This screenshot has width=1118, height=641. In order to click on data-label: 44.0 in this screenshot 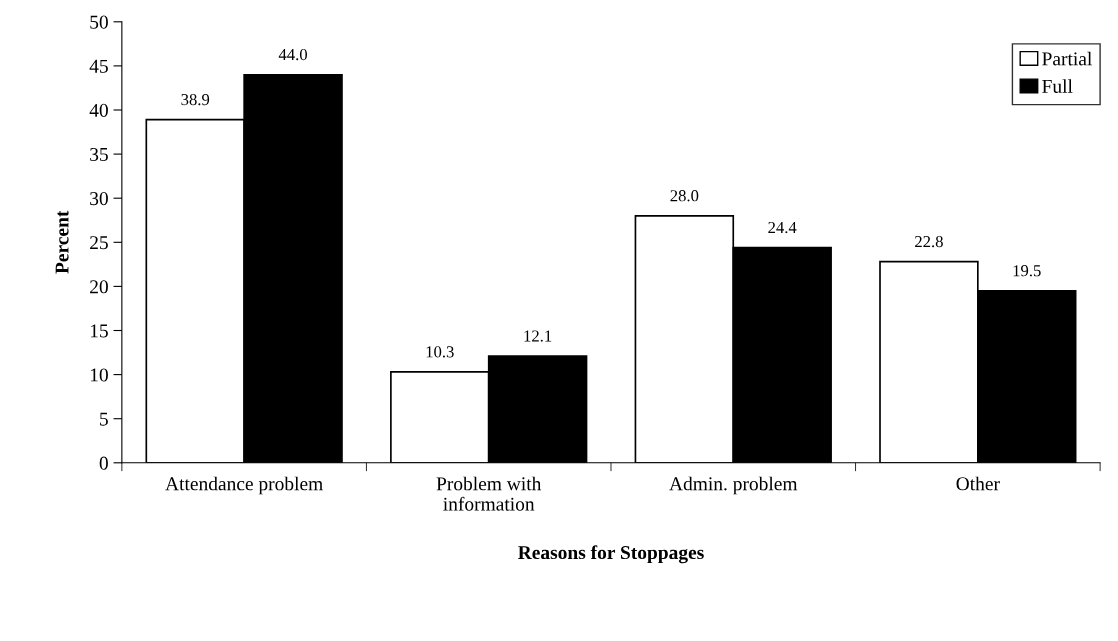, I will do `click(292, 54)`.